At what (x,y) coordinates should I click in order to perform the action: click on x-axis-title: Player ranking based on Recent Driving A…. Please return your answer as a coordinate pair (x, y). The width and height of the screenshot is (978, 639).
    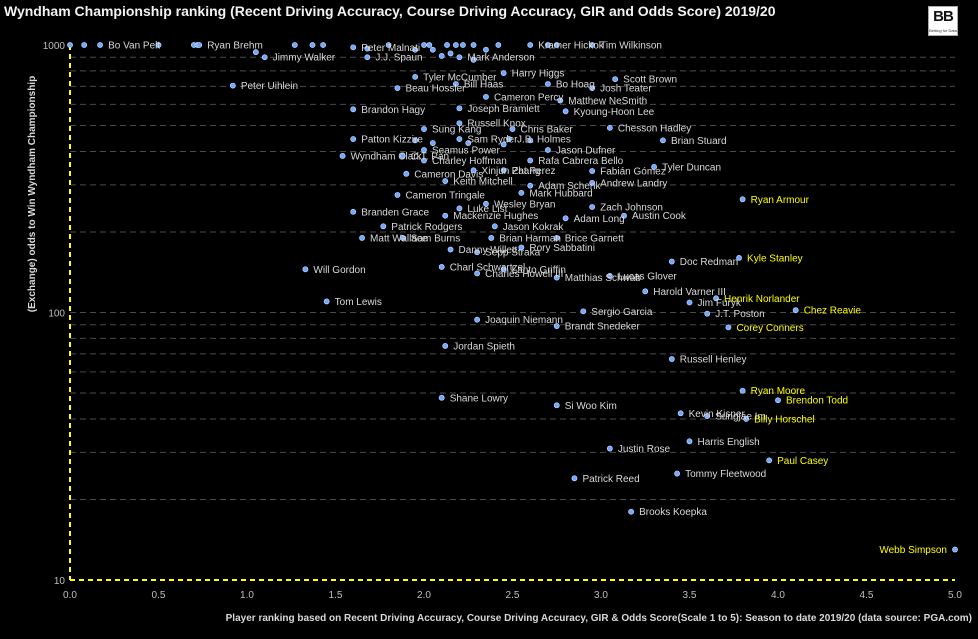
    Looking at the image, I should click on (599, 618).